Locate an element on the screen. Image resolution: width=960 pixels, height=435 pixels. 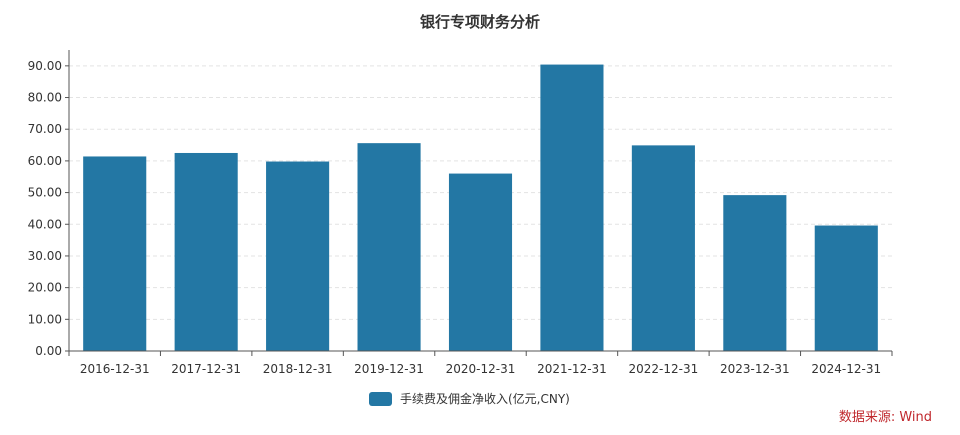
x-tick-label: 2016-12-31 is located at coordinates (115, 369).